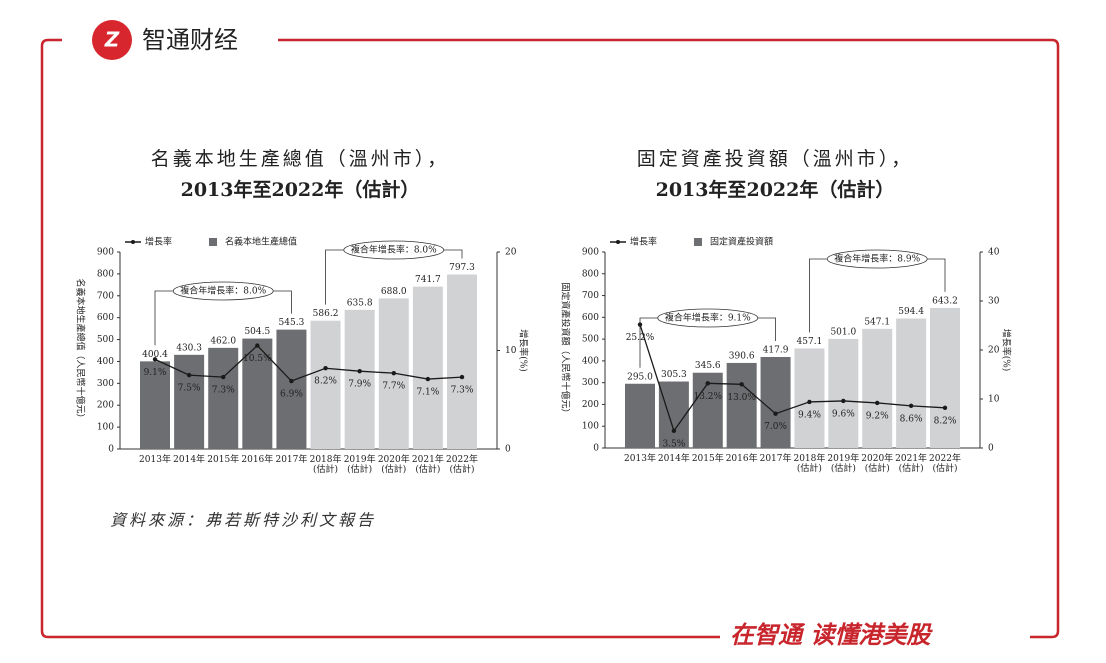 The image size is (1106, 663). I want to click on growth-label: 7.7%, so click(393, 387).